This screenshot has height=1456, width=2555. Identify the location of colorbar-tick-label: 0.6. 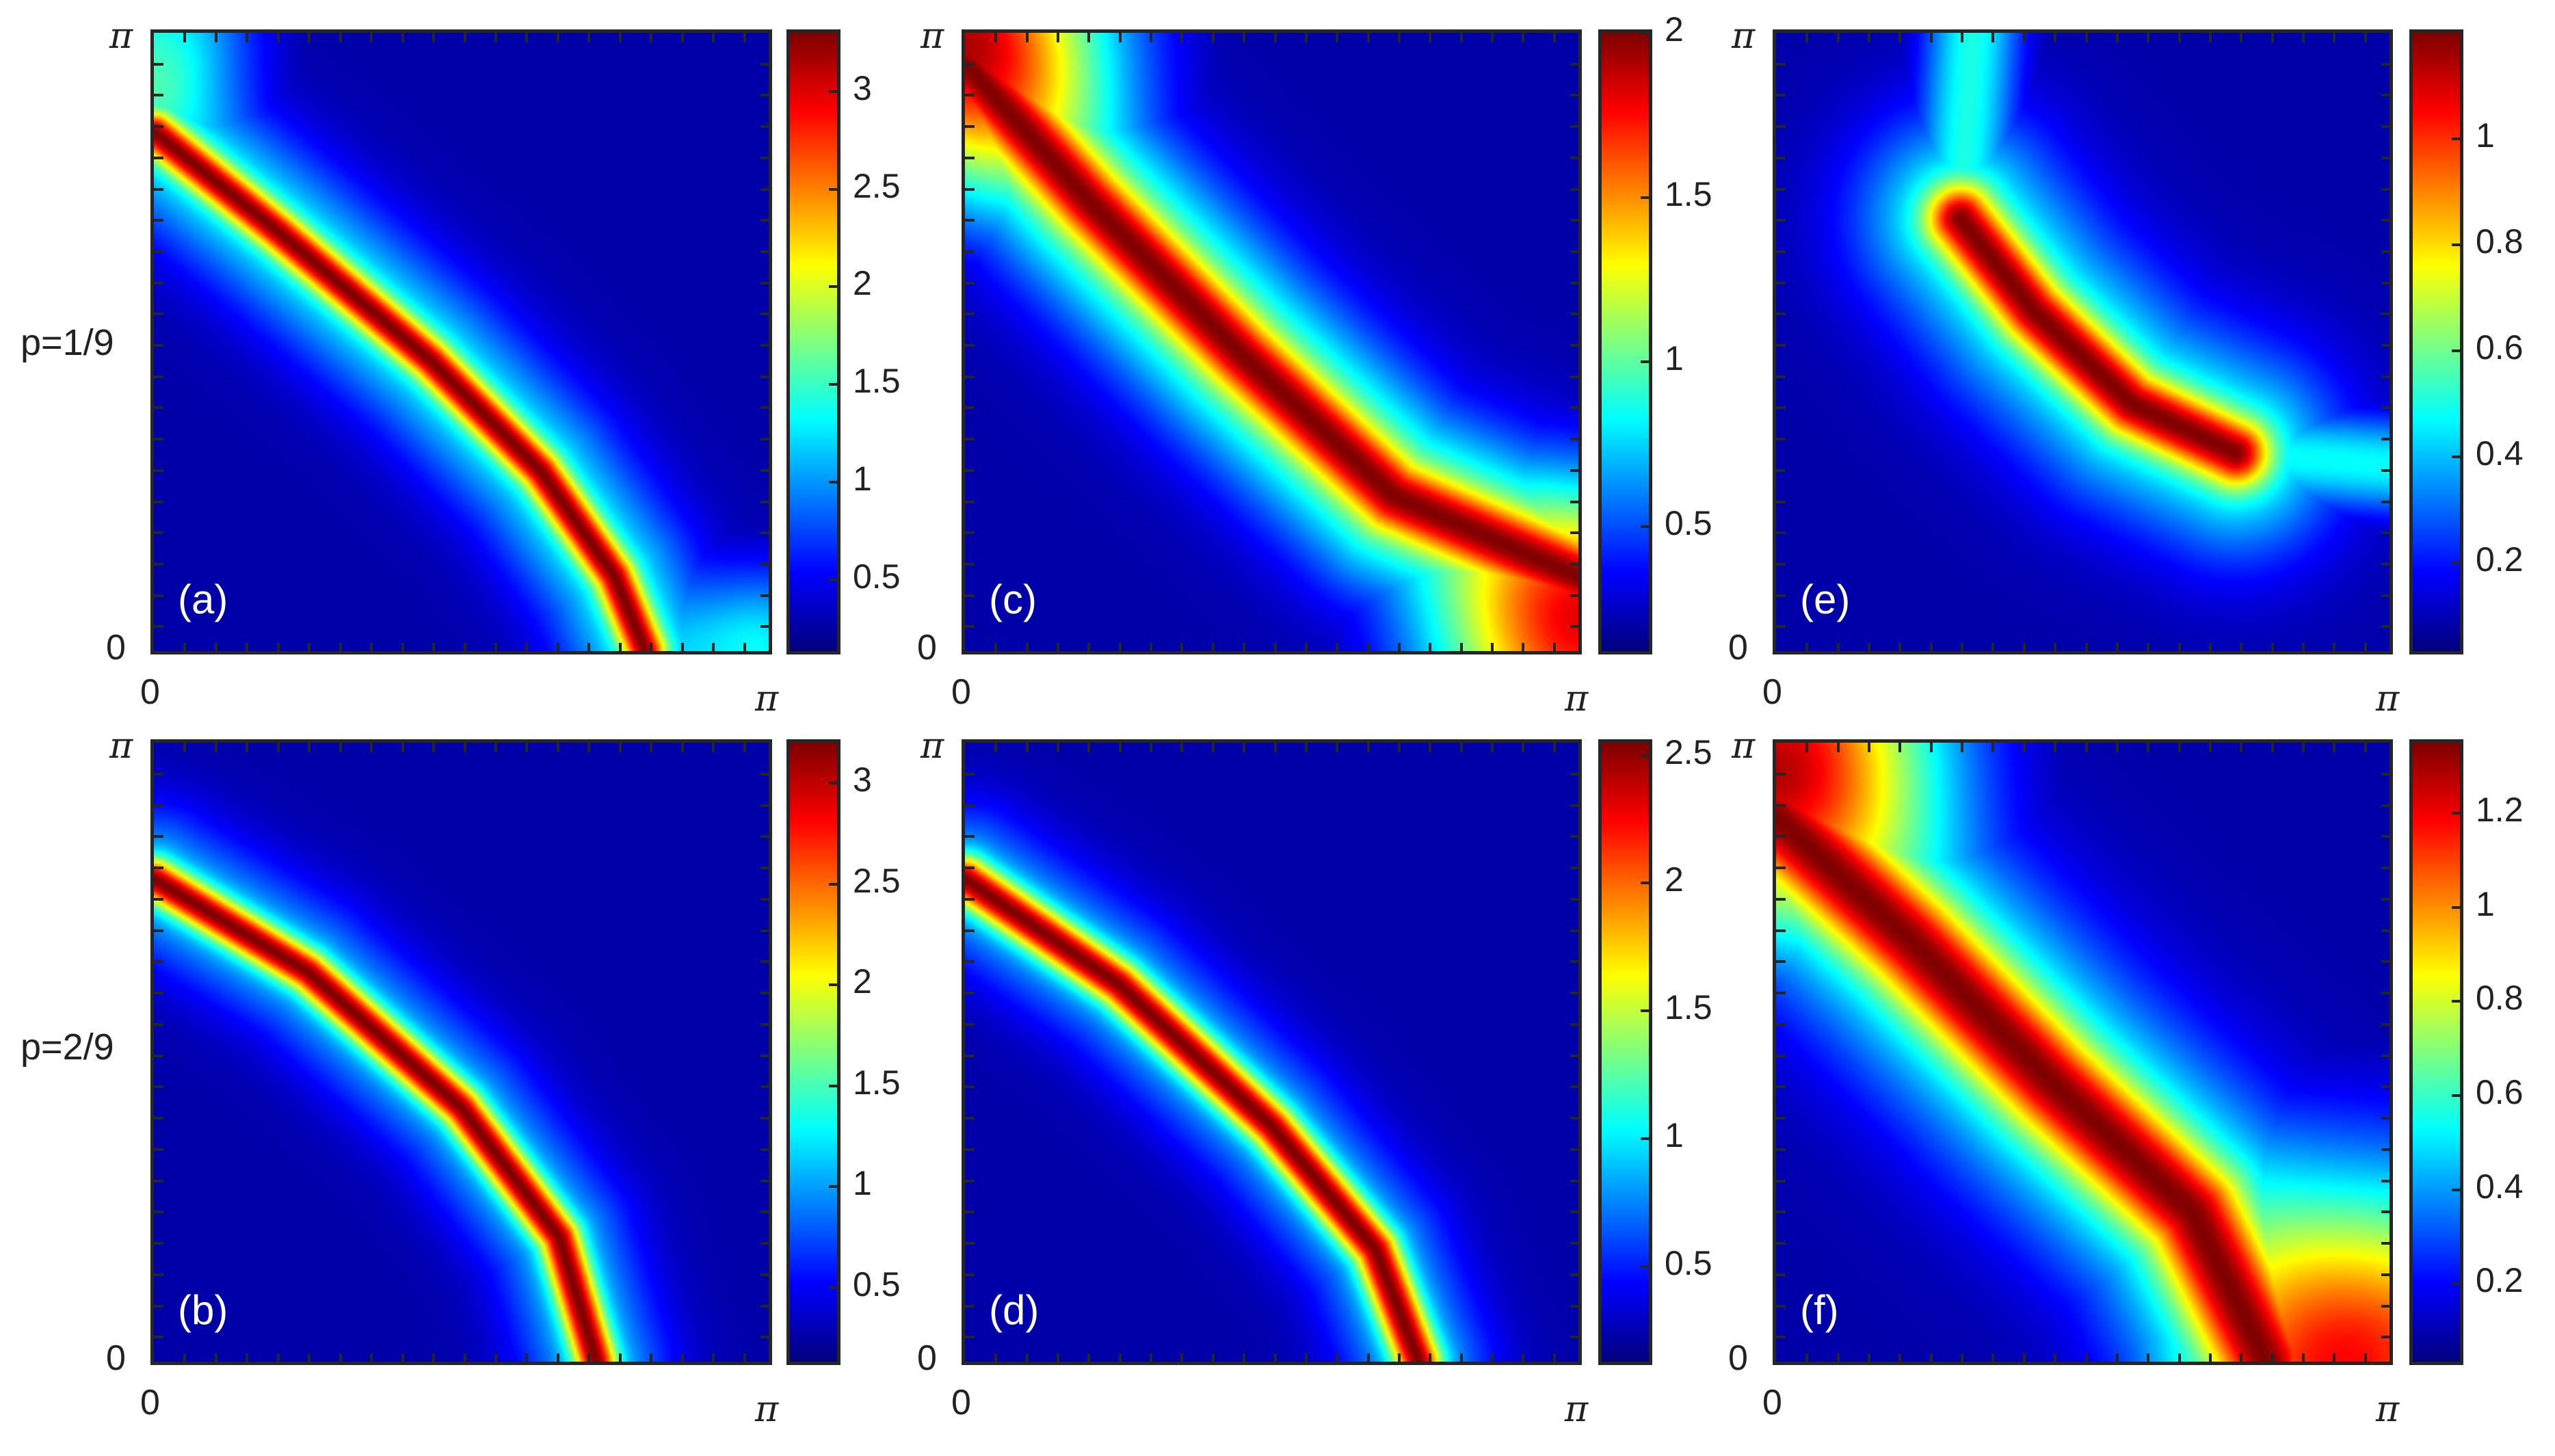
(2500, 347).